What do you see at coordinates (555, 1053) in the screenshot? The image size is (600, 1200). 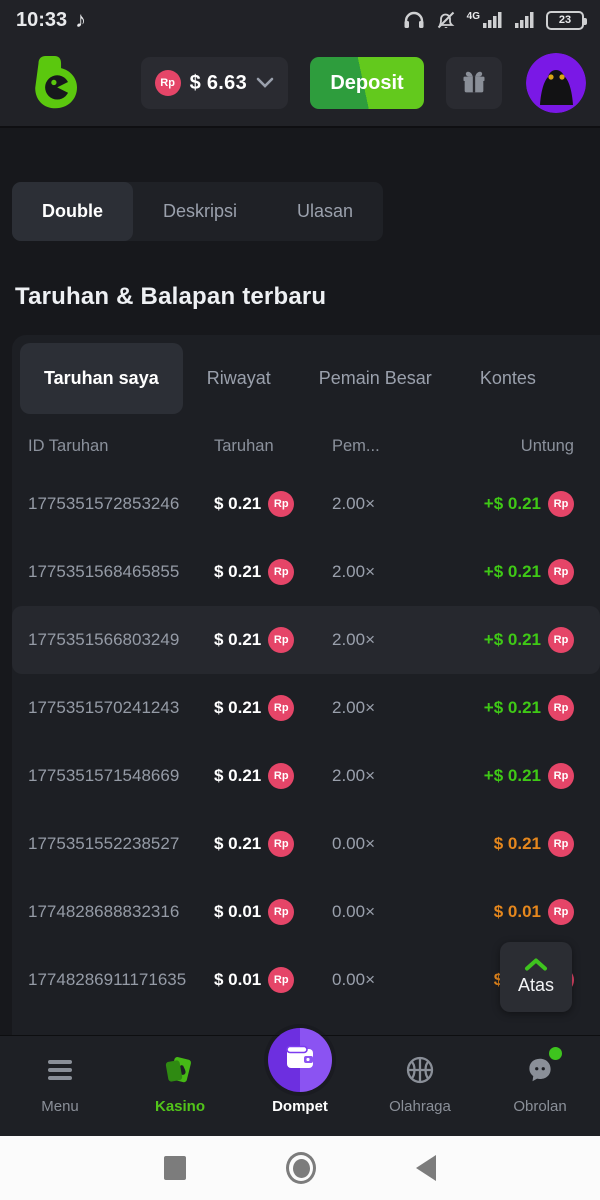 I see `online-dot` at bounding box center [555, 1053].